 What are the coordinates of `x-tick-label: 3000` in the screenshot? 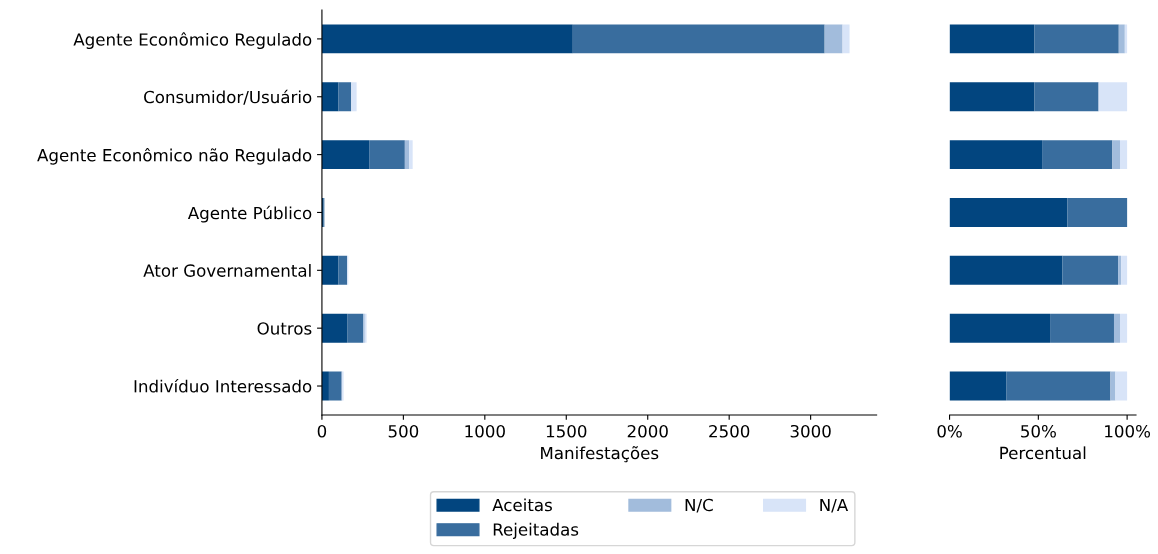 It's located at (810, 431).